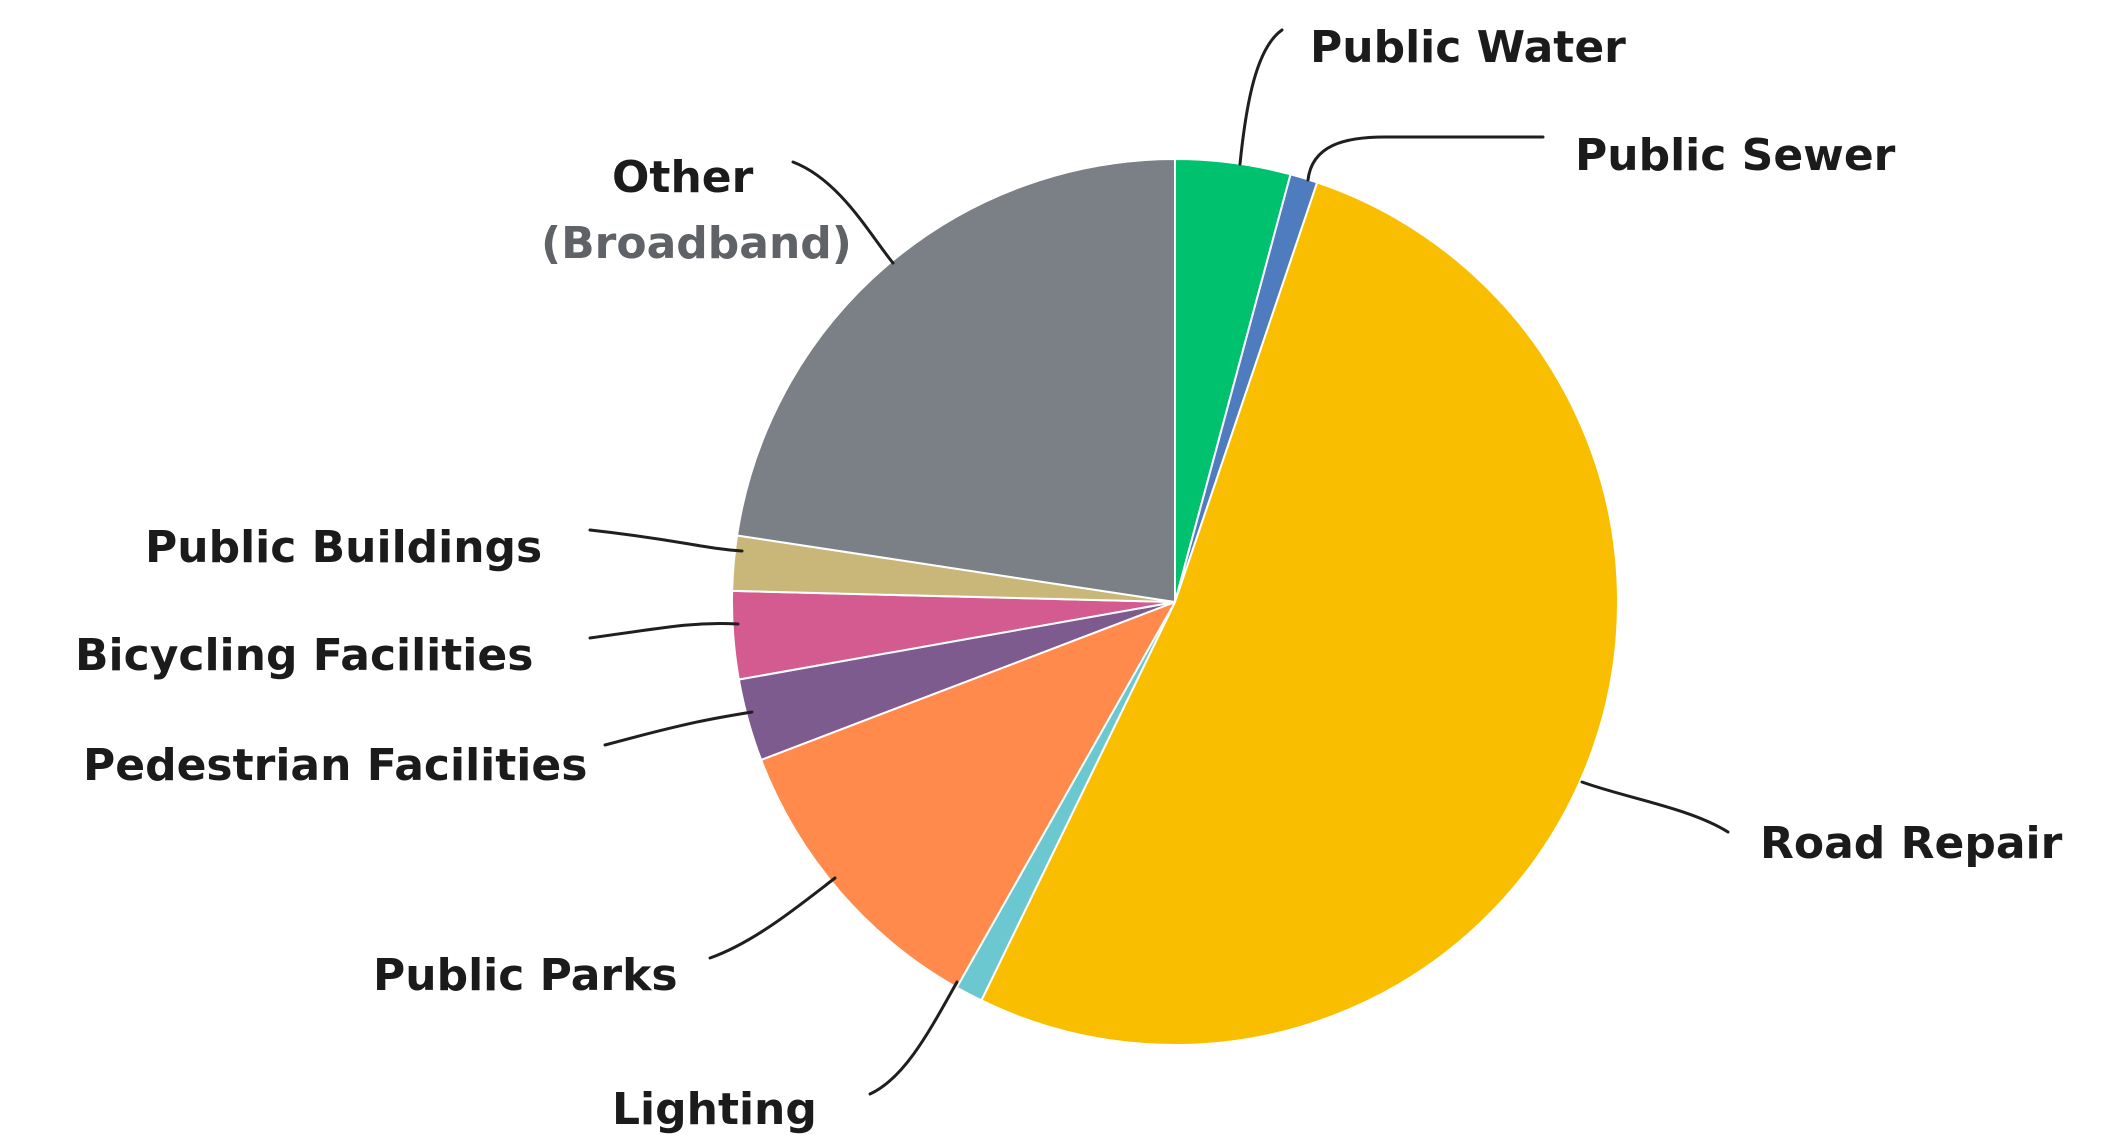  Describe the element at coordinates (343, 547) in the screenshot. I see `label-public-buildings: Public Buildings` at that location.